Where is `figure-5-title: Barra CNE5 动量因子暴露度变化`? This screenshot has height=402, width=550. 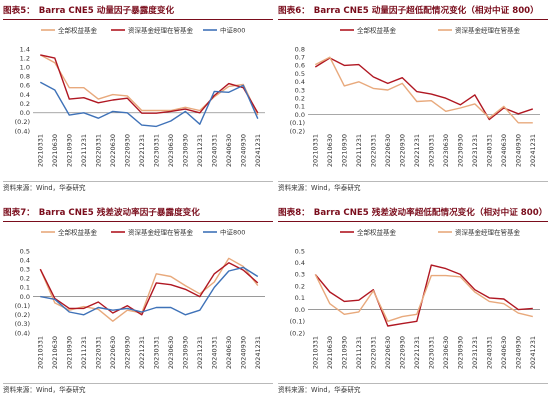
figure-5-title: Barra CNE5 动量因子暴露度变化 is located at coordinates (106, 11).